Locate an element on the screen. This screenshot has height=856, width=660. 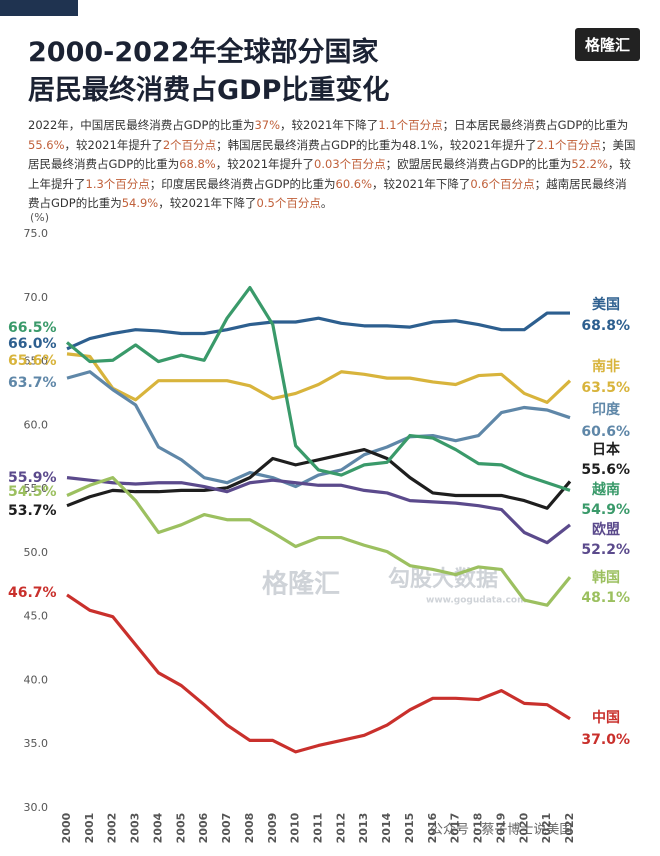
start-label: 46.7% is located at coordinates (32, 593).